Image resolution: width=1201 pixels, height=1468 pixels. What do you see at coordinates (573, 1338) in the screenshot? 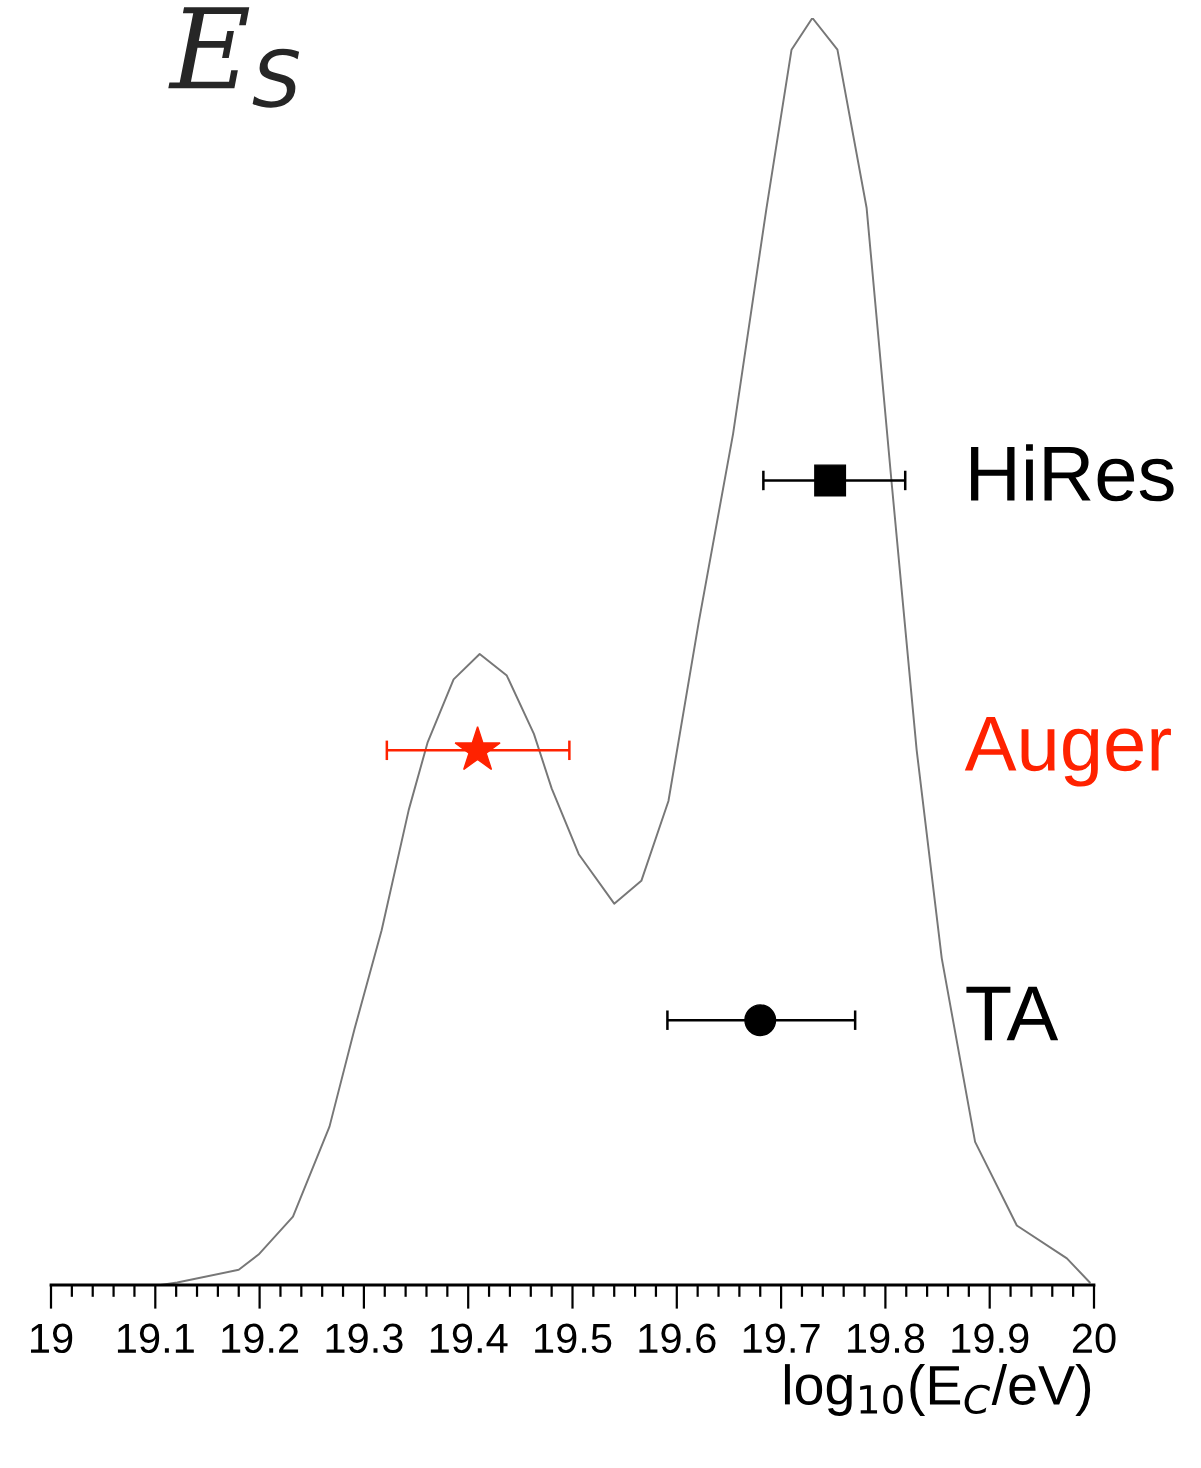
I see `x-tick-label: 19.5` at bounding box center [573, 1338].